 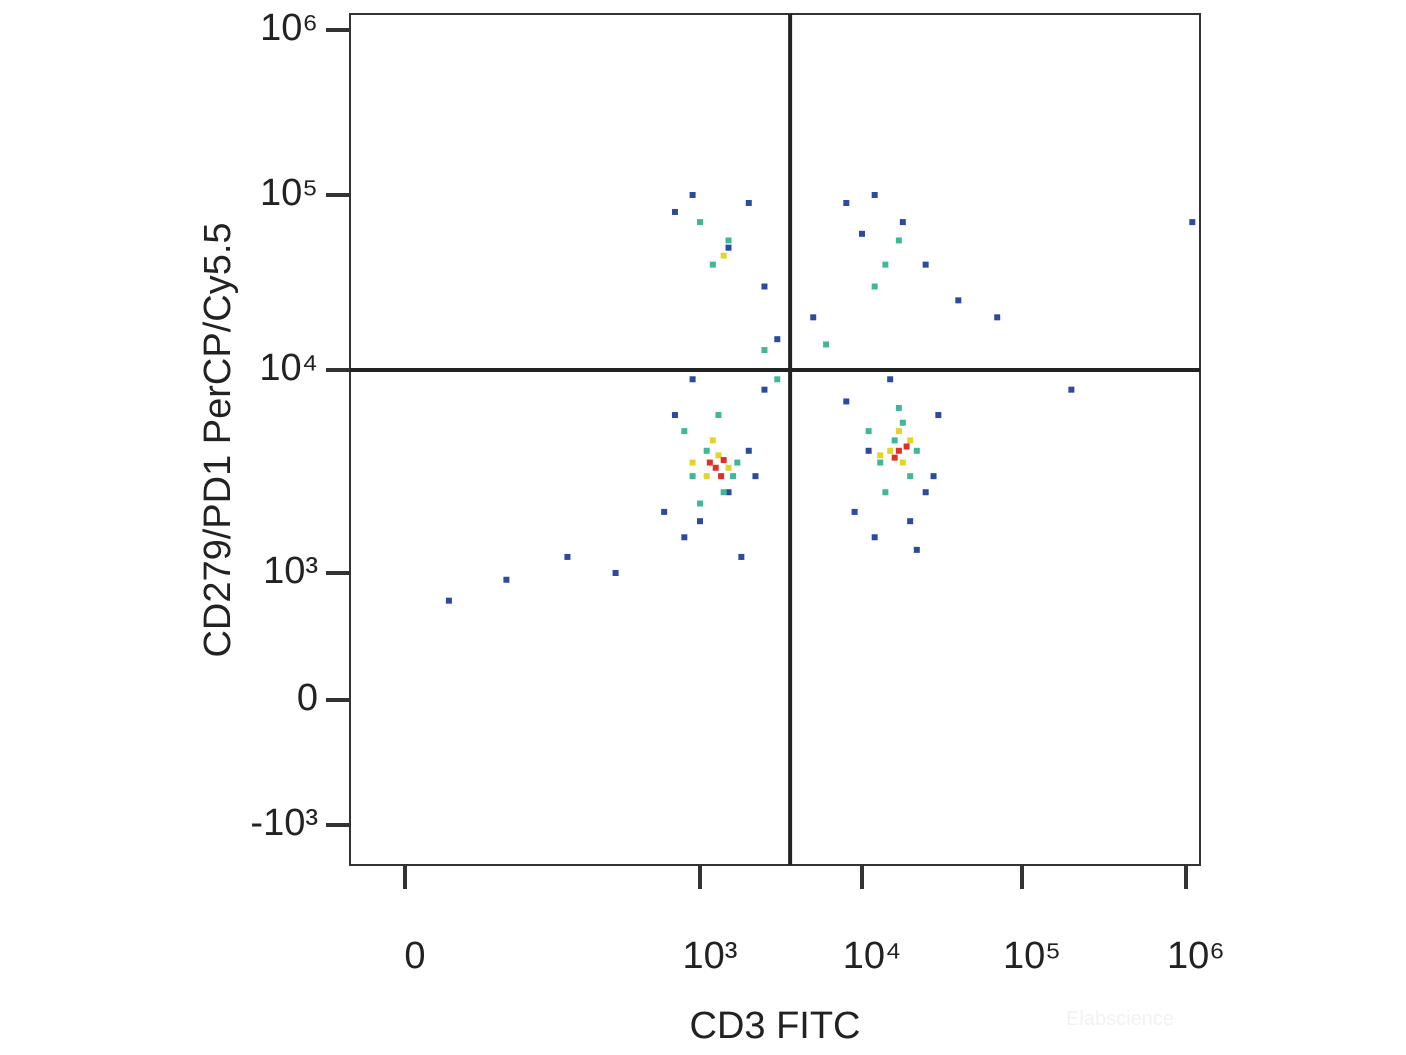 I want to click on x-axis-label: CD3 FITC, so click(x=775, y=1026).